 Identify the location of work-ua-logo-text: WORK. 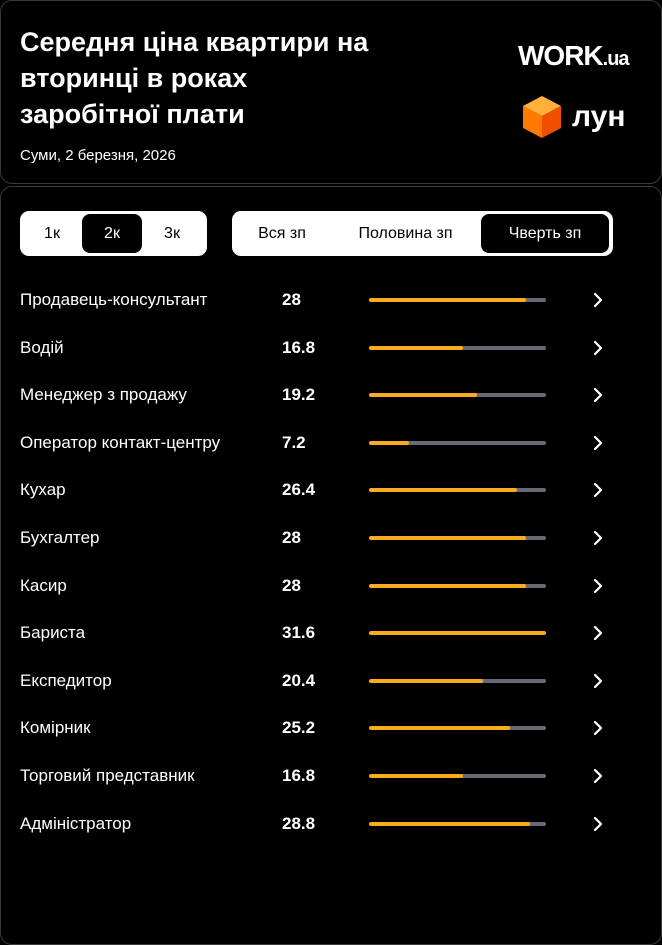
(561, 55).